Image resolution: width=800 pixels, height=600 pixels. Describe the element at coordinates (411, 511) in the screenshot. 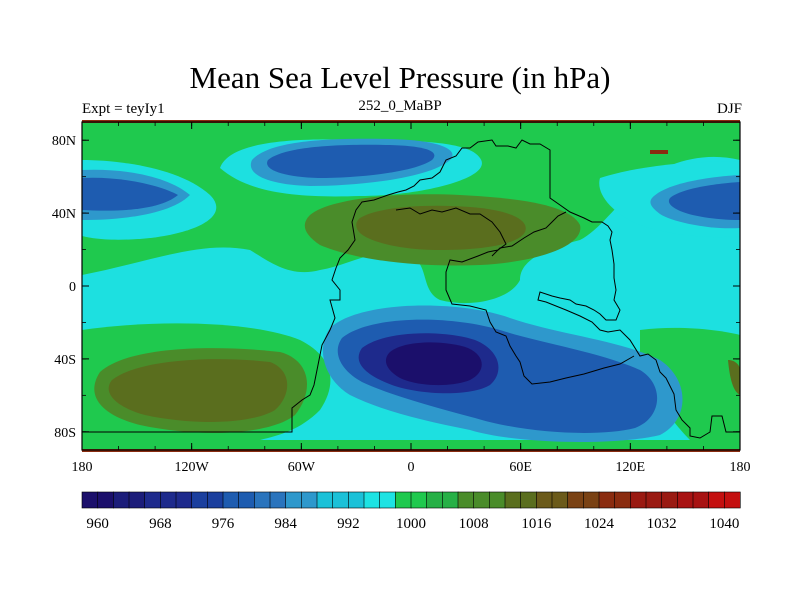

I see `colorbar: 960 968 976 984 992 1000 1008 1016 1024 1032 1040` at that location.